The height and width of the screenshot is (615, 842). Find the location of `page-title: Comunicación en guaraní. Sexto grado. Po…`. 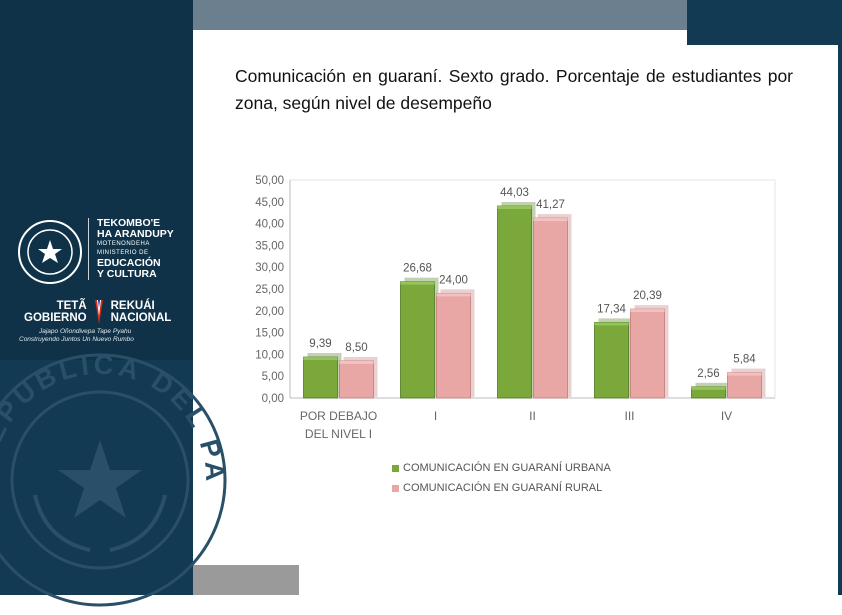

page-title: Comunicación en guaraní. Sexto grado. Po… is located at coordinates (514, 89).